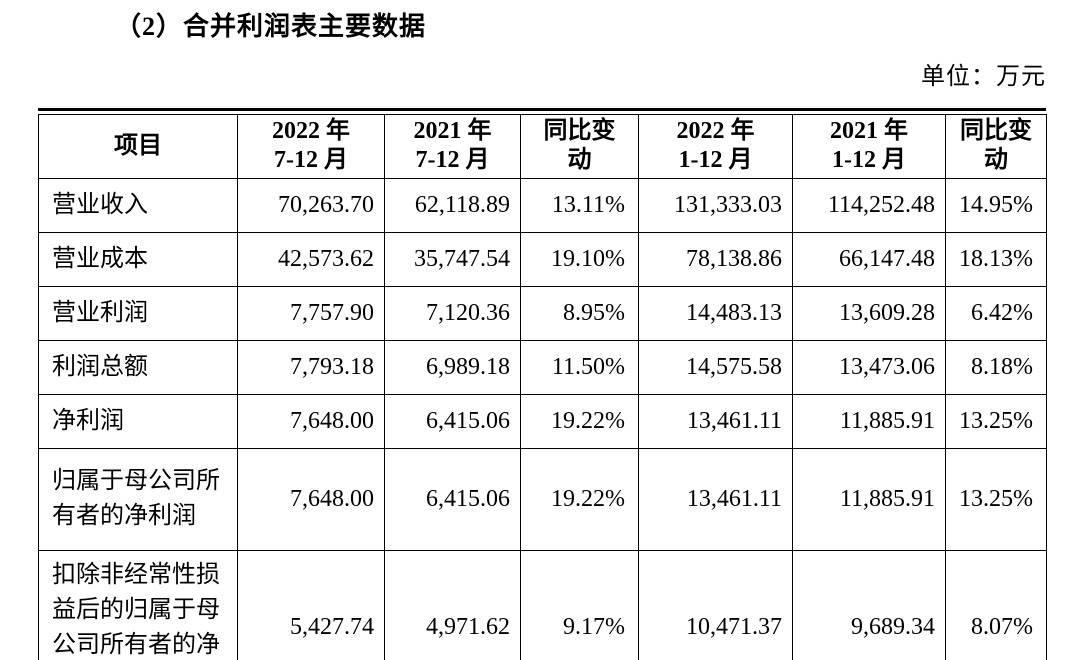  What do you see at coordinates (311, 146) in the screenshot?
I see `header-cell-2022-h2: 2022 年 7-12 月` at bounding box center [311, 146].